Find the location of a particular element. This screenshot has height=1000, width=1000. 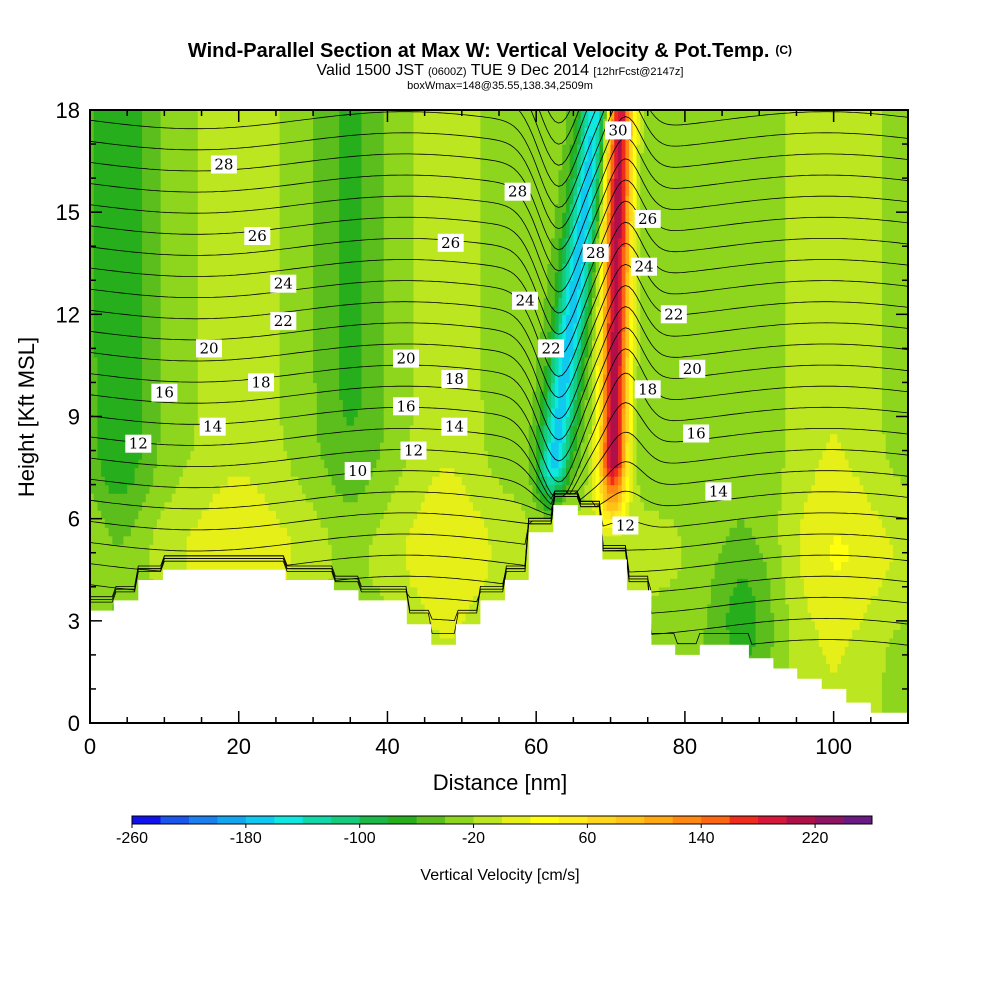

subtitle-utc: (0600Z) is located at coordinates (447, 72).